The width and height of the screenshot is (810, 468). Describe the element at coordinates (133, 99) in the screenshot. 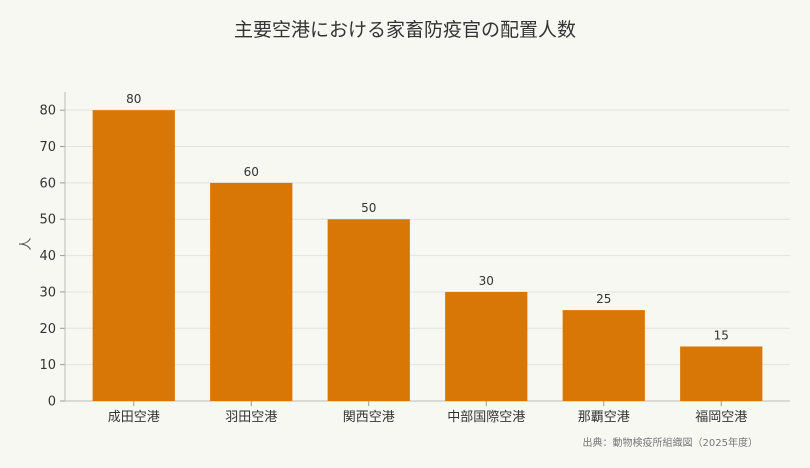

I see `data-label: 80` at that location.